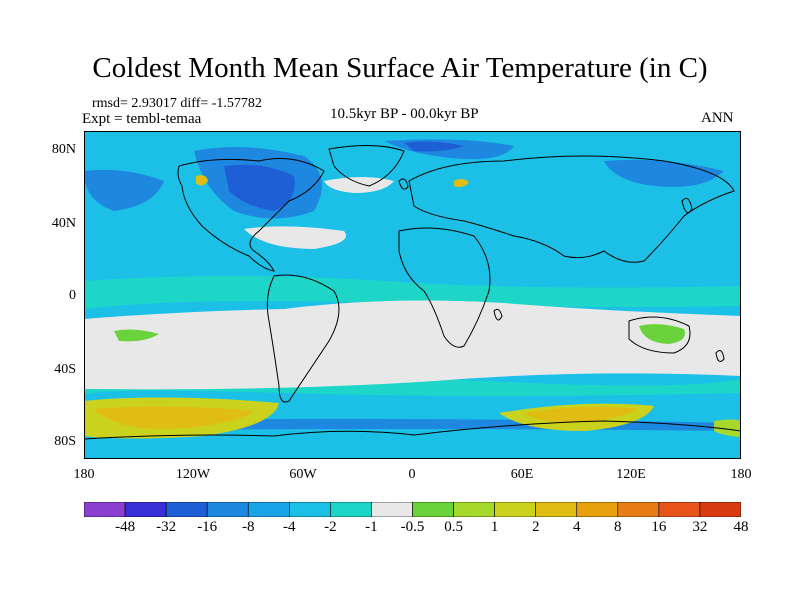  Describe the element at coordinates (453, 527) in the screenshot. I see `colorbar-label: 0.5` at that location.